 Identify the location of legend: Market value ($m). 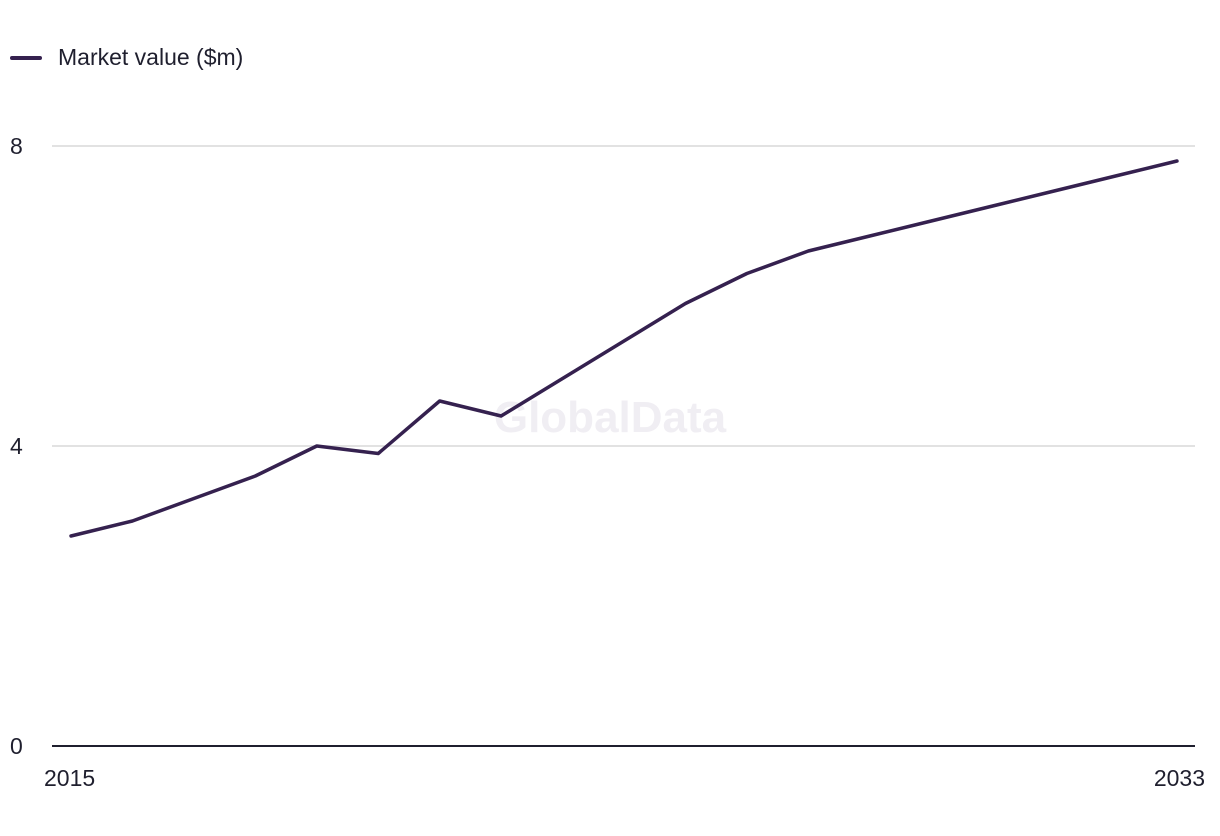
(126, 57).